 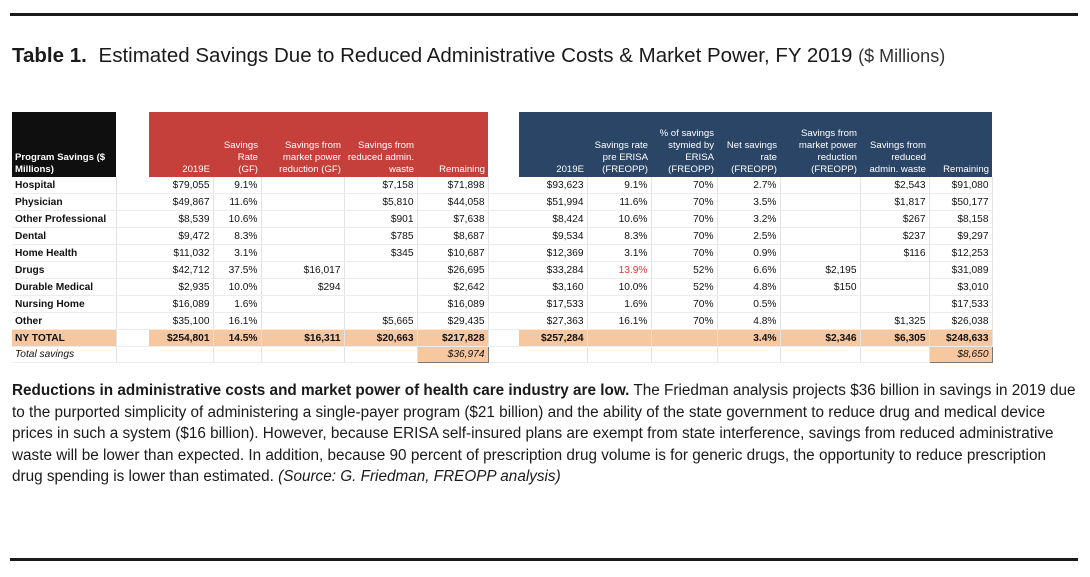 What do you see at coordinates (452, 144) in the screenshot?
I see `column-header-gf: Remaining` at bounding box center [452, 144].